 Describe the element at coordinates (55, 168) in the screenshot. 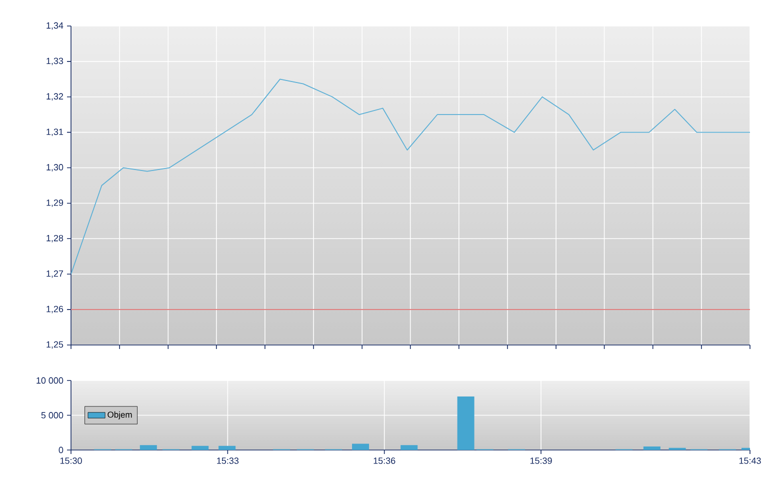

I see `y-tick-label: 1,30` at that location.